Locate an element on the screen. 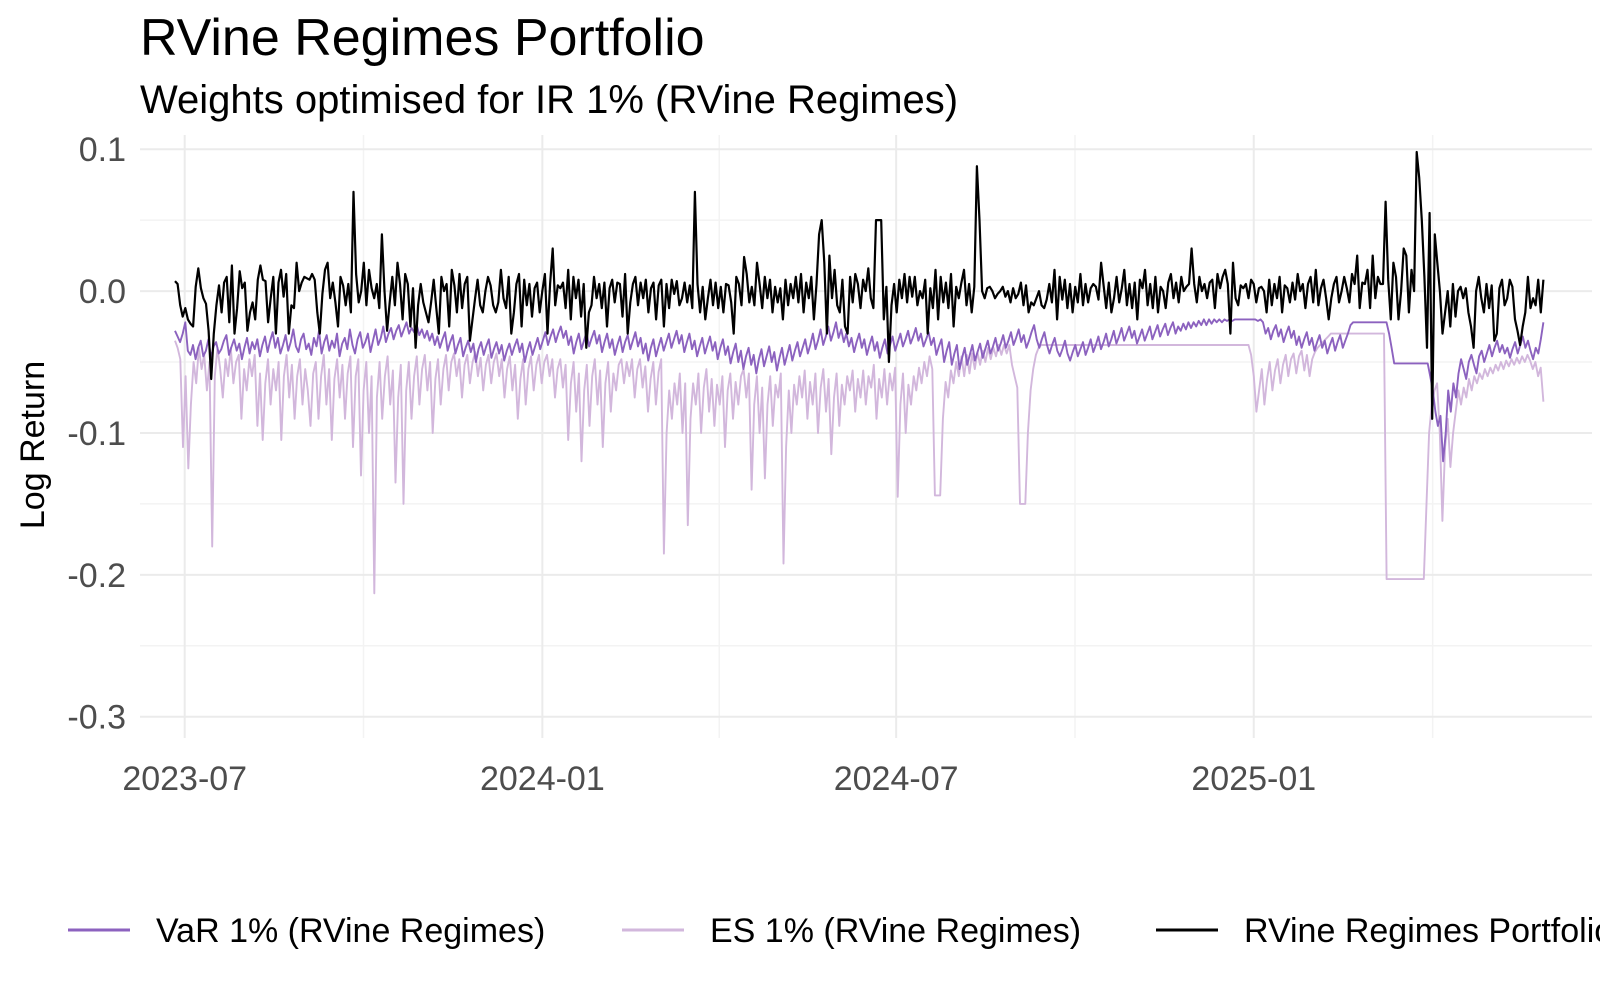 This screenshot has height=1000, width=1600. y-tick-label: -0.2 is located at coordinates (96, 576).